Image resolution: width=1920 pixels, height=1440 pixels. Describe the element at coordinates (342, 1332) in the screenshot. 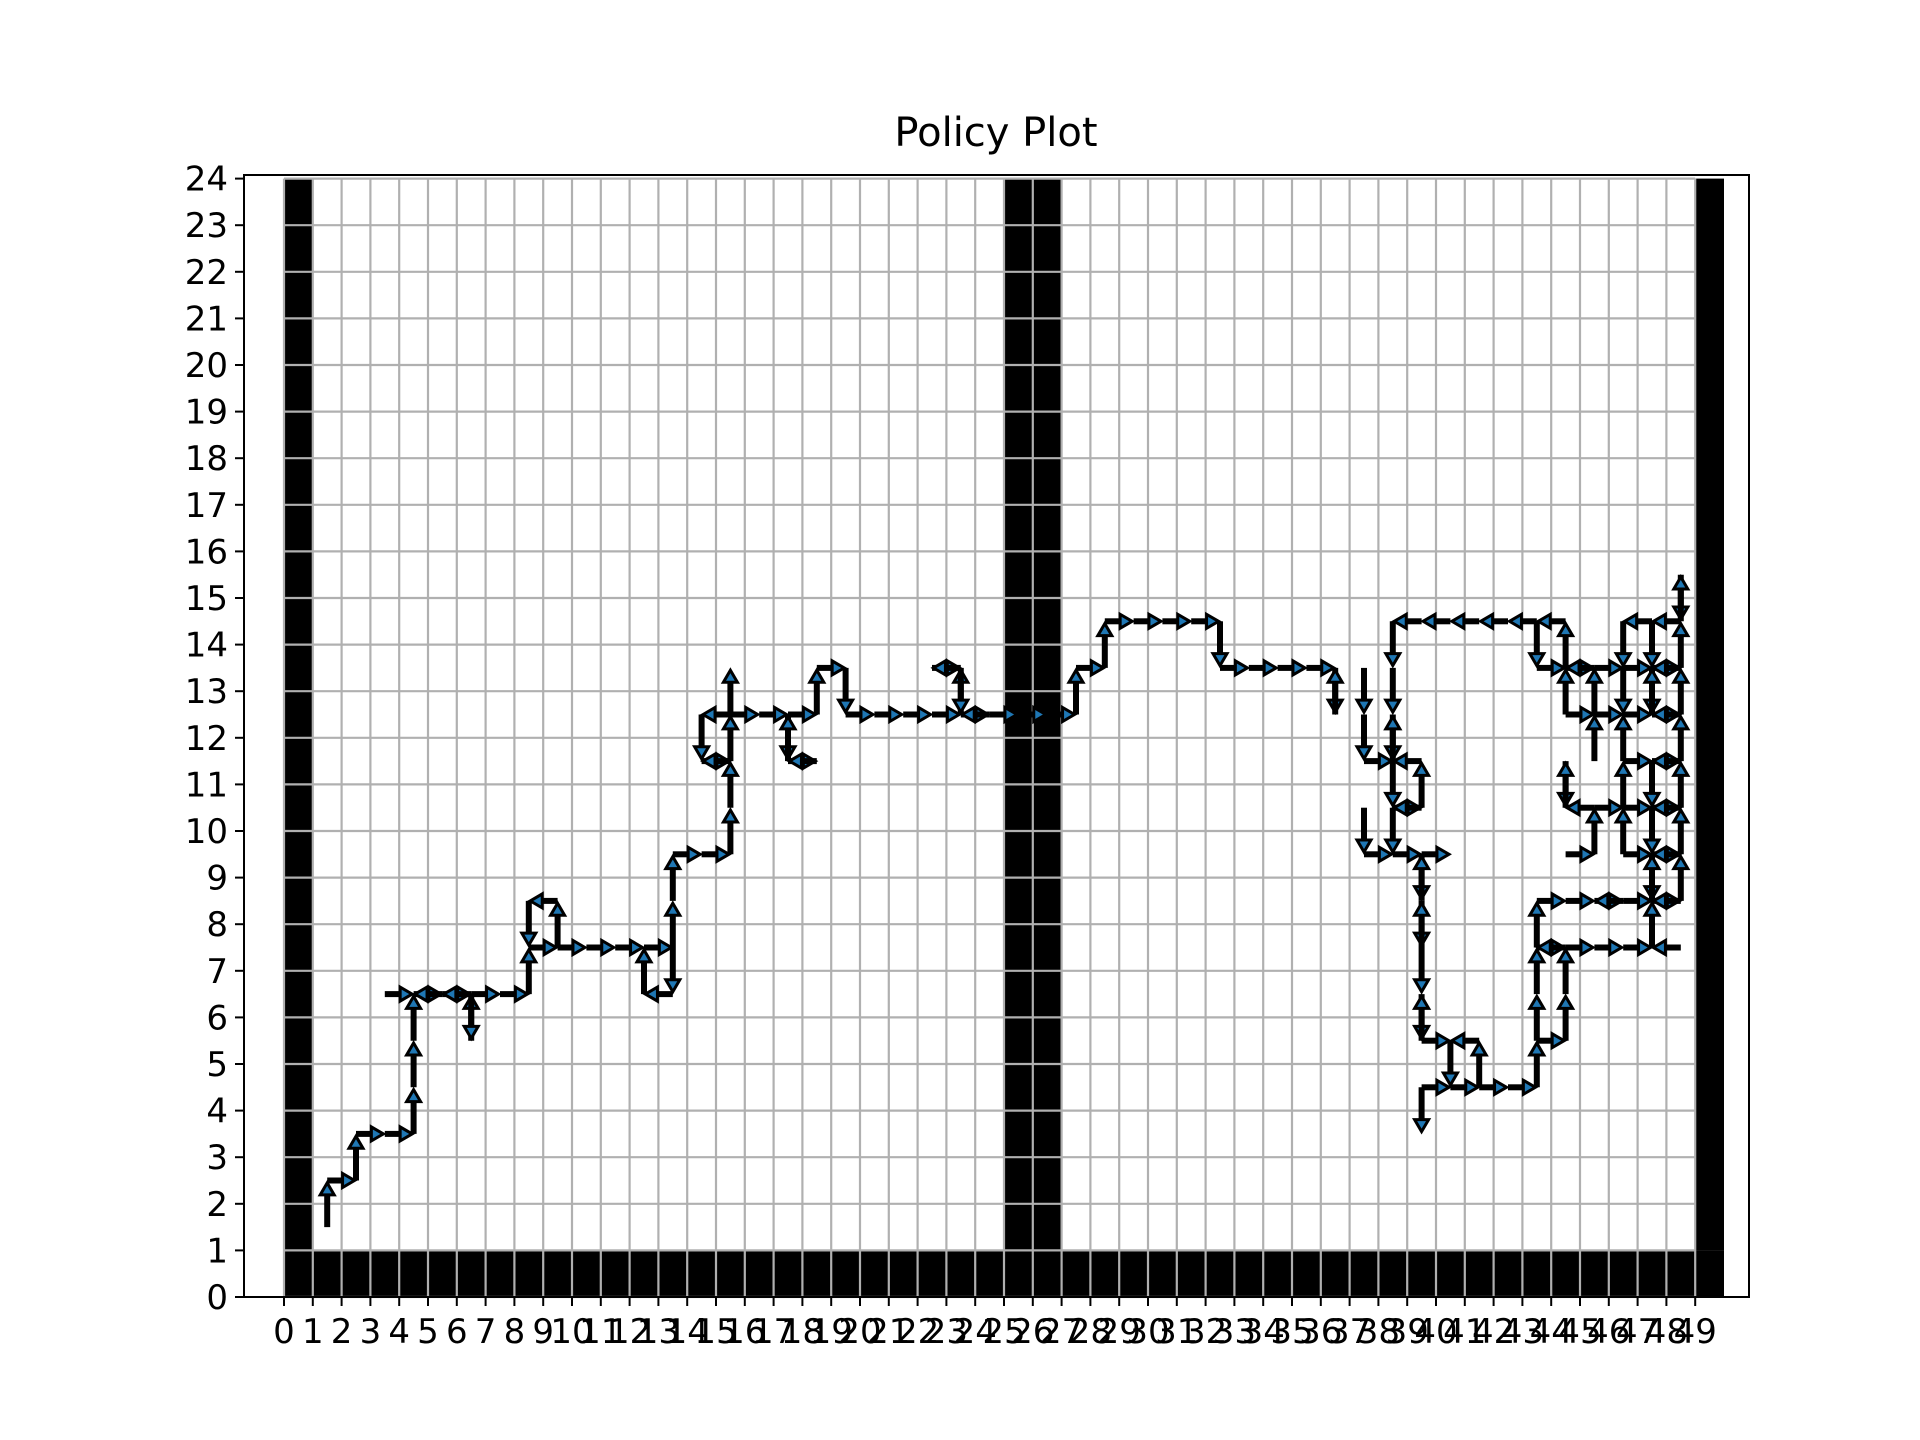

I see `x-tick-label-2: 2` at that location.